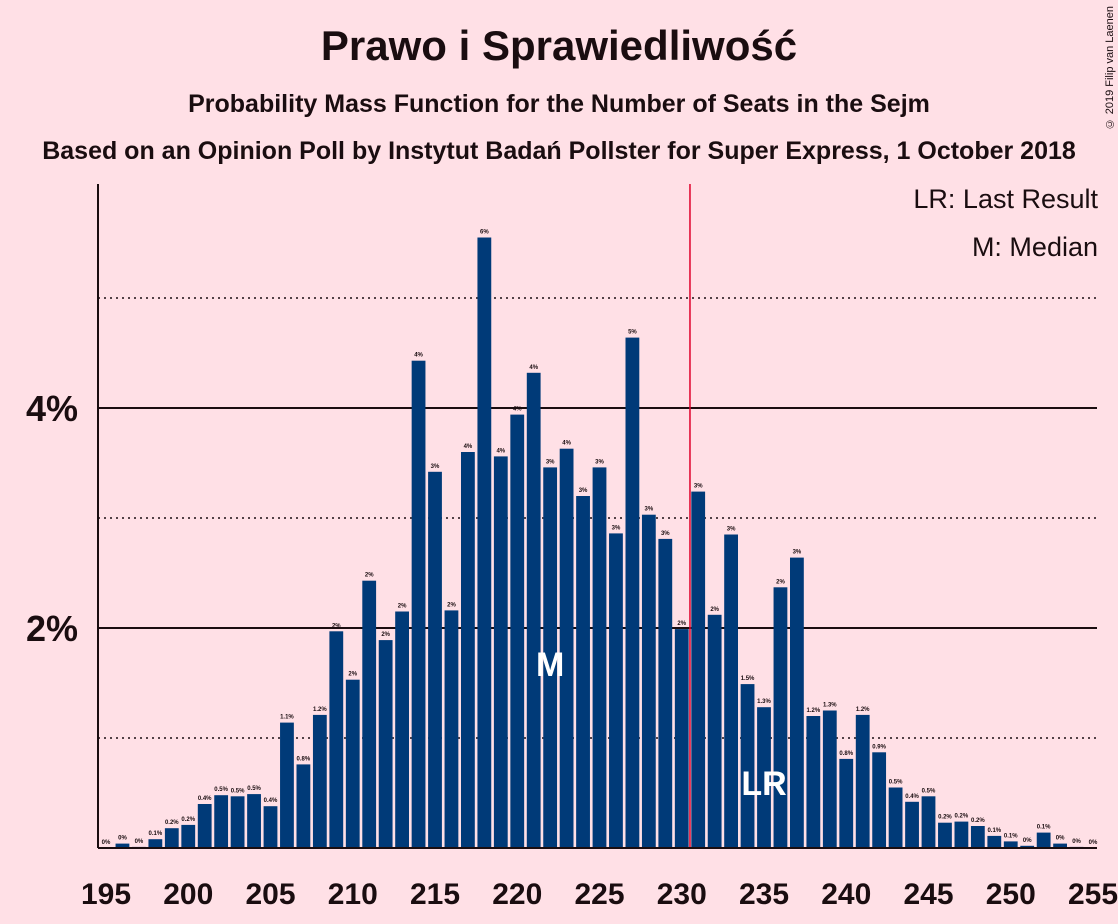  Describe the element at coordinates (435, 467) in the screenshot. I see `data-label-seat-215: 3%` at that location.